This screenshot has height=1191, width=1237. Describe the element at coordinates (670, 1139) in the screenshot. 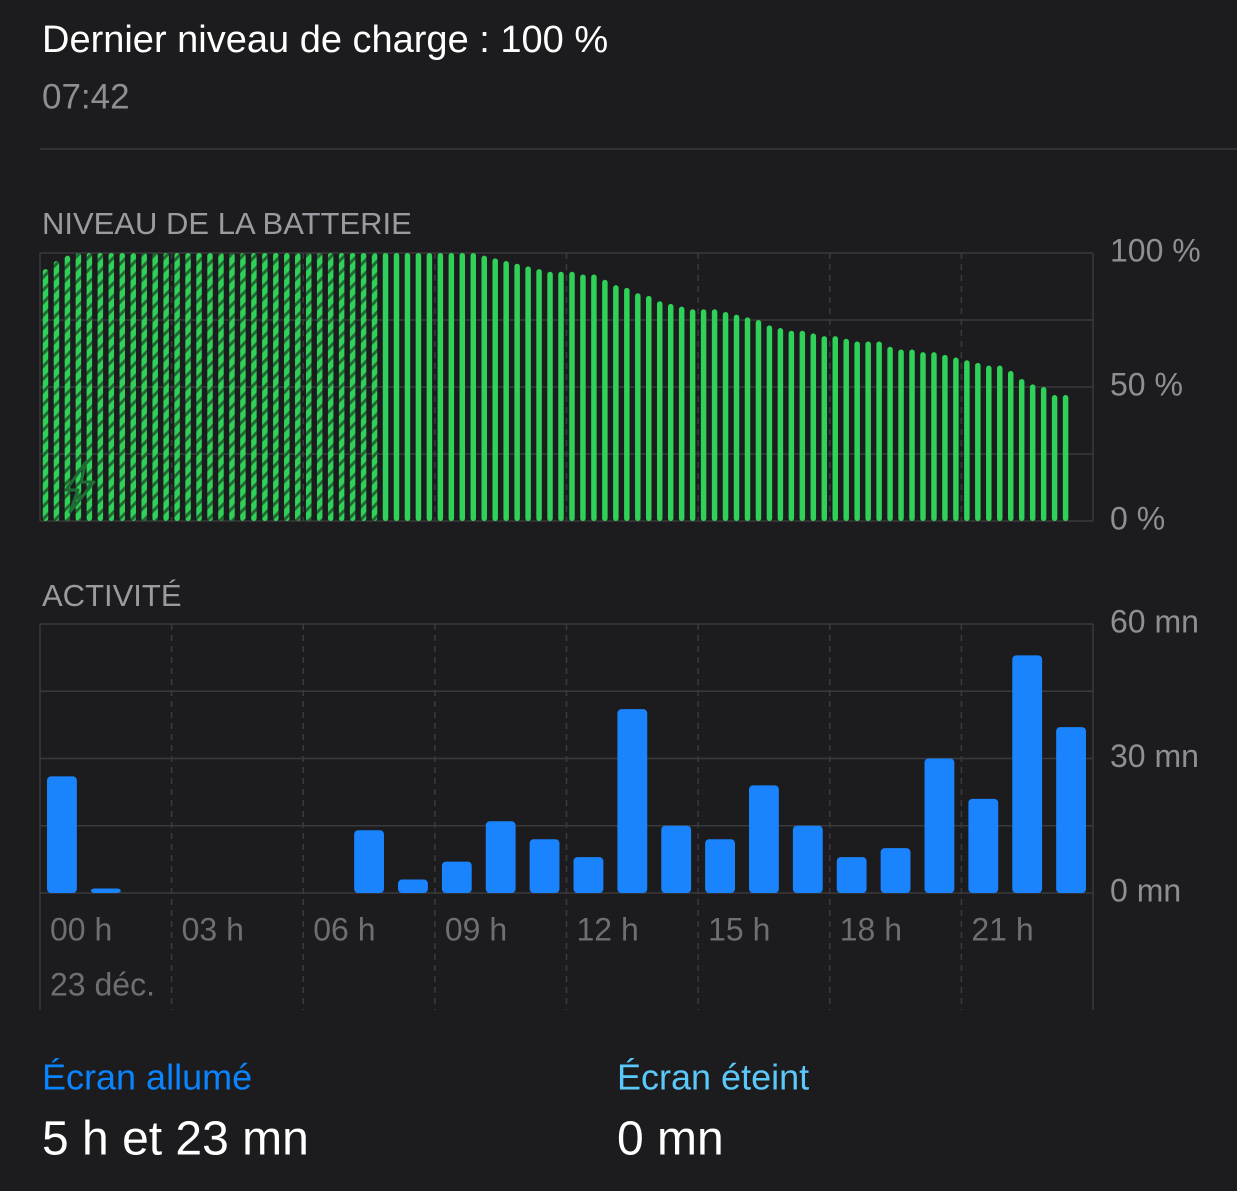

I see `screen-off-value: 0 mn` at that location.